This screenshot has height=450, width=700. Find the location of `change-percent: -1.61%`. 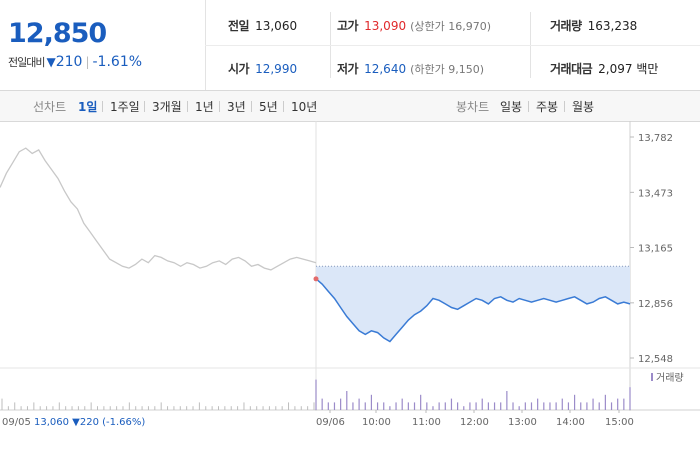

change-percent: -1.61% is located at coordinates (117, 62).